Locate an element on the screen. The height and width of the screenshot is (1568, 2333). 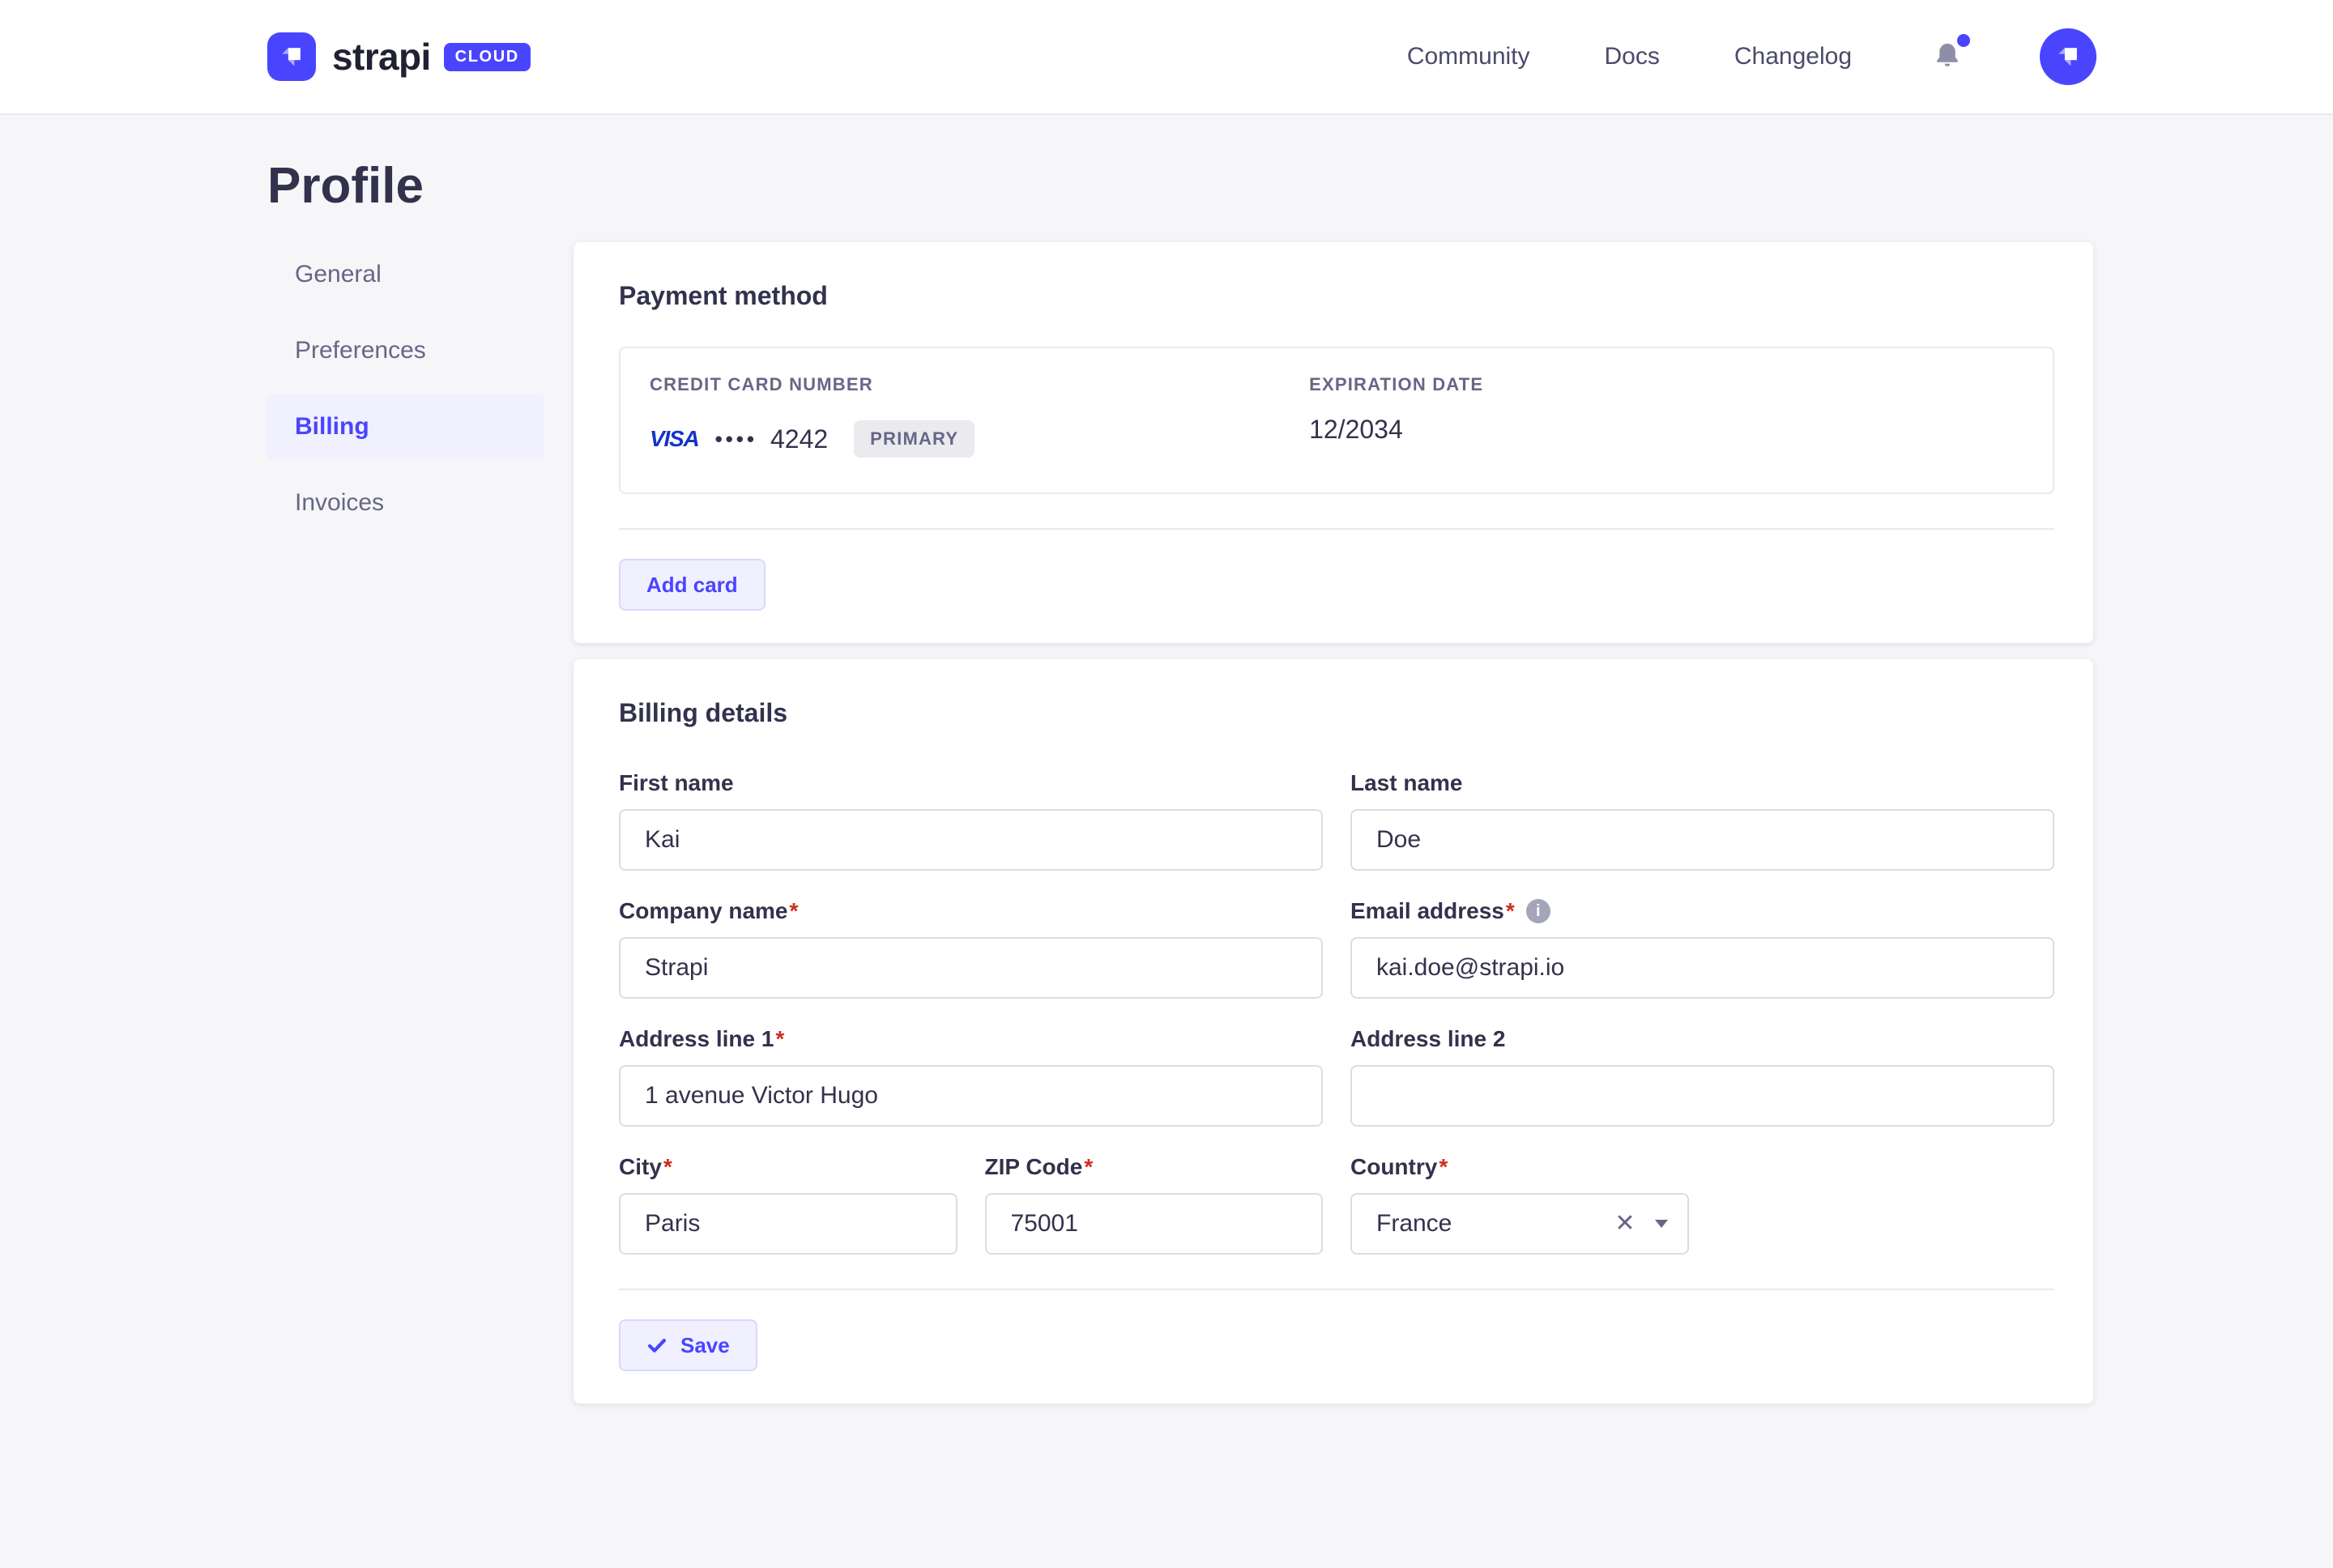
zip-code-input is located at coordinates (1153, 1224).